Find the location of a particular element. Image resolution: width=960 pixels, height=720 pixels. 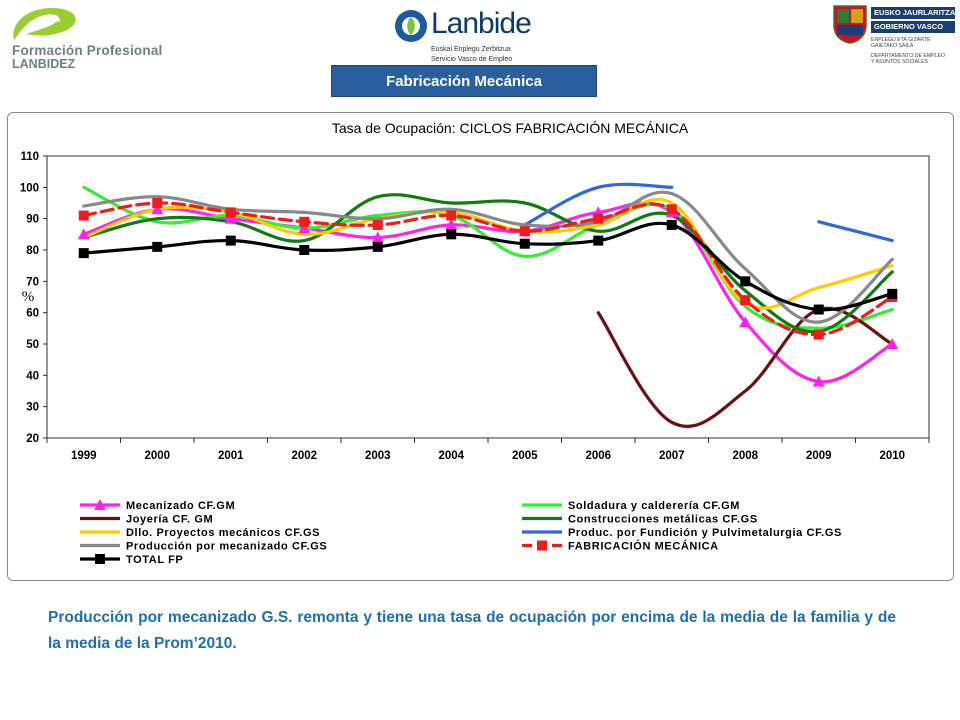

y-tick-label: 50 is located at coordinates (32, 345).